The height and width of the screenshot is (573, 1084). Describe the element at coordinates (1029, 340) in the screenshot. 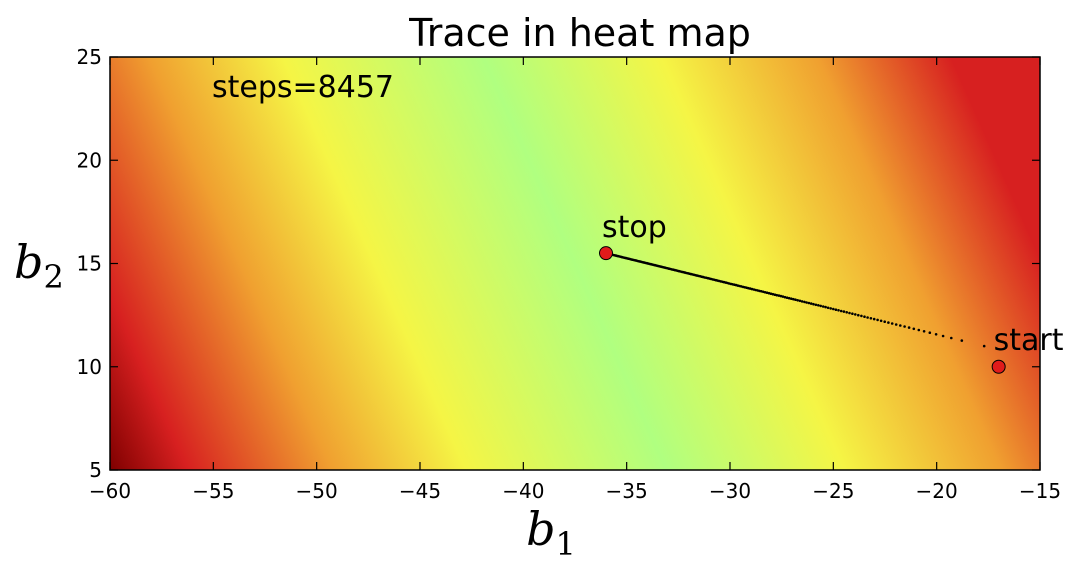

I see `start-label: start` at that location.